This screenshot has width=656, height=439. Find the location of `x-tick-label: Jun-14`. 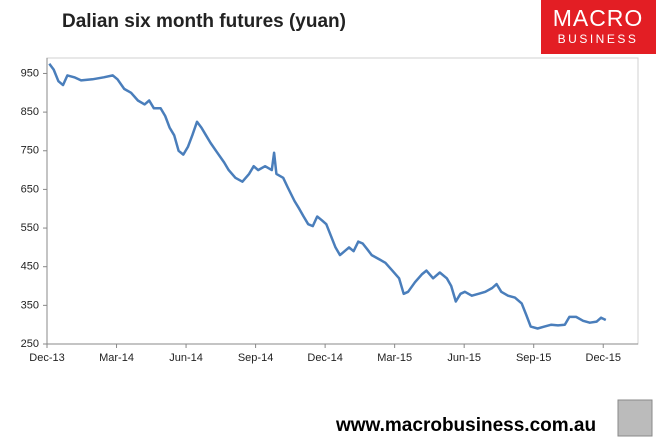

x-tick-label: Jun-14 is located at coordinates (186, 358).